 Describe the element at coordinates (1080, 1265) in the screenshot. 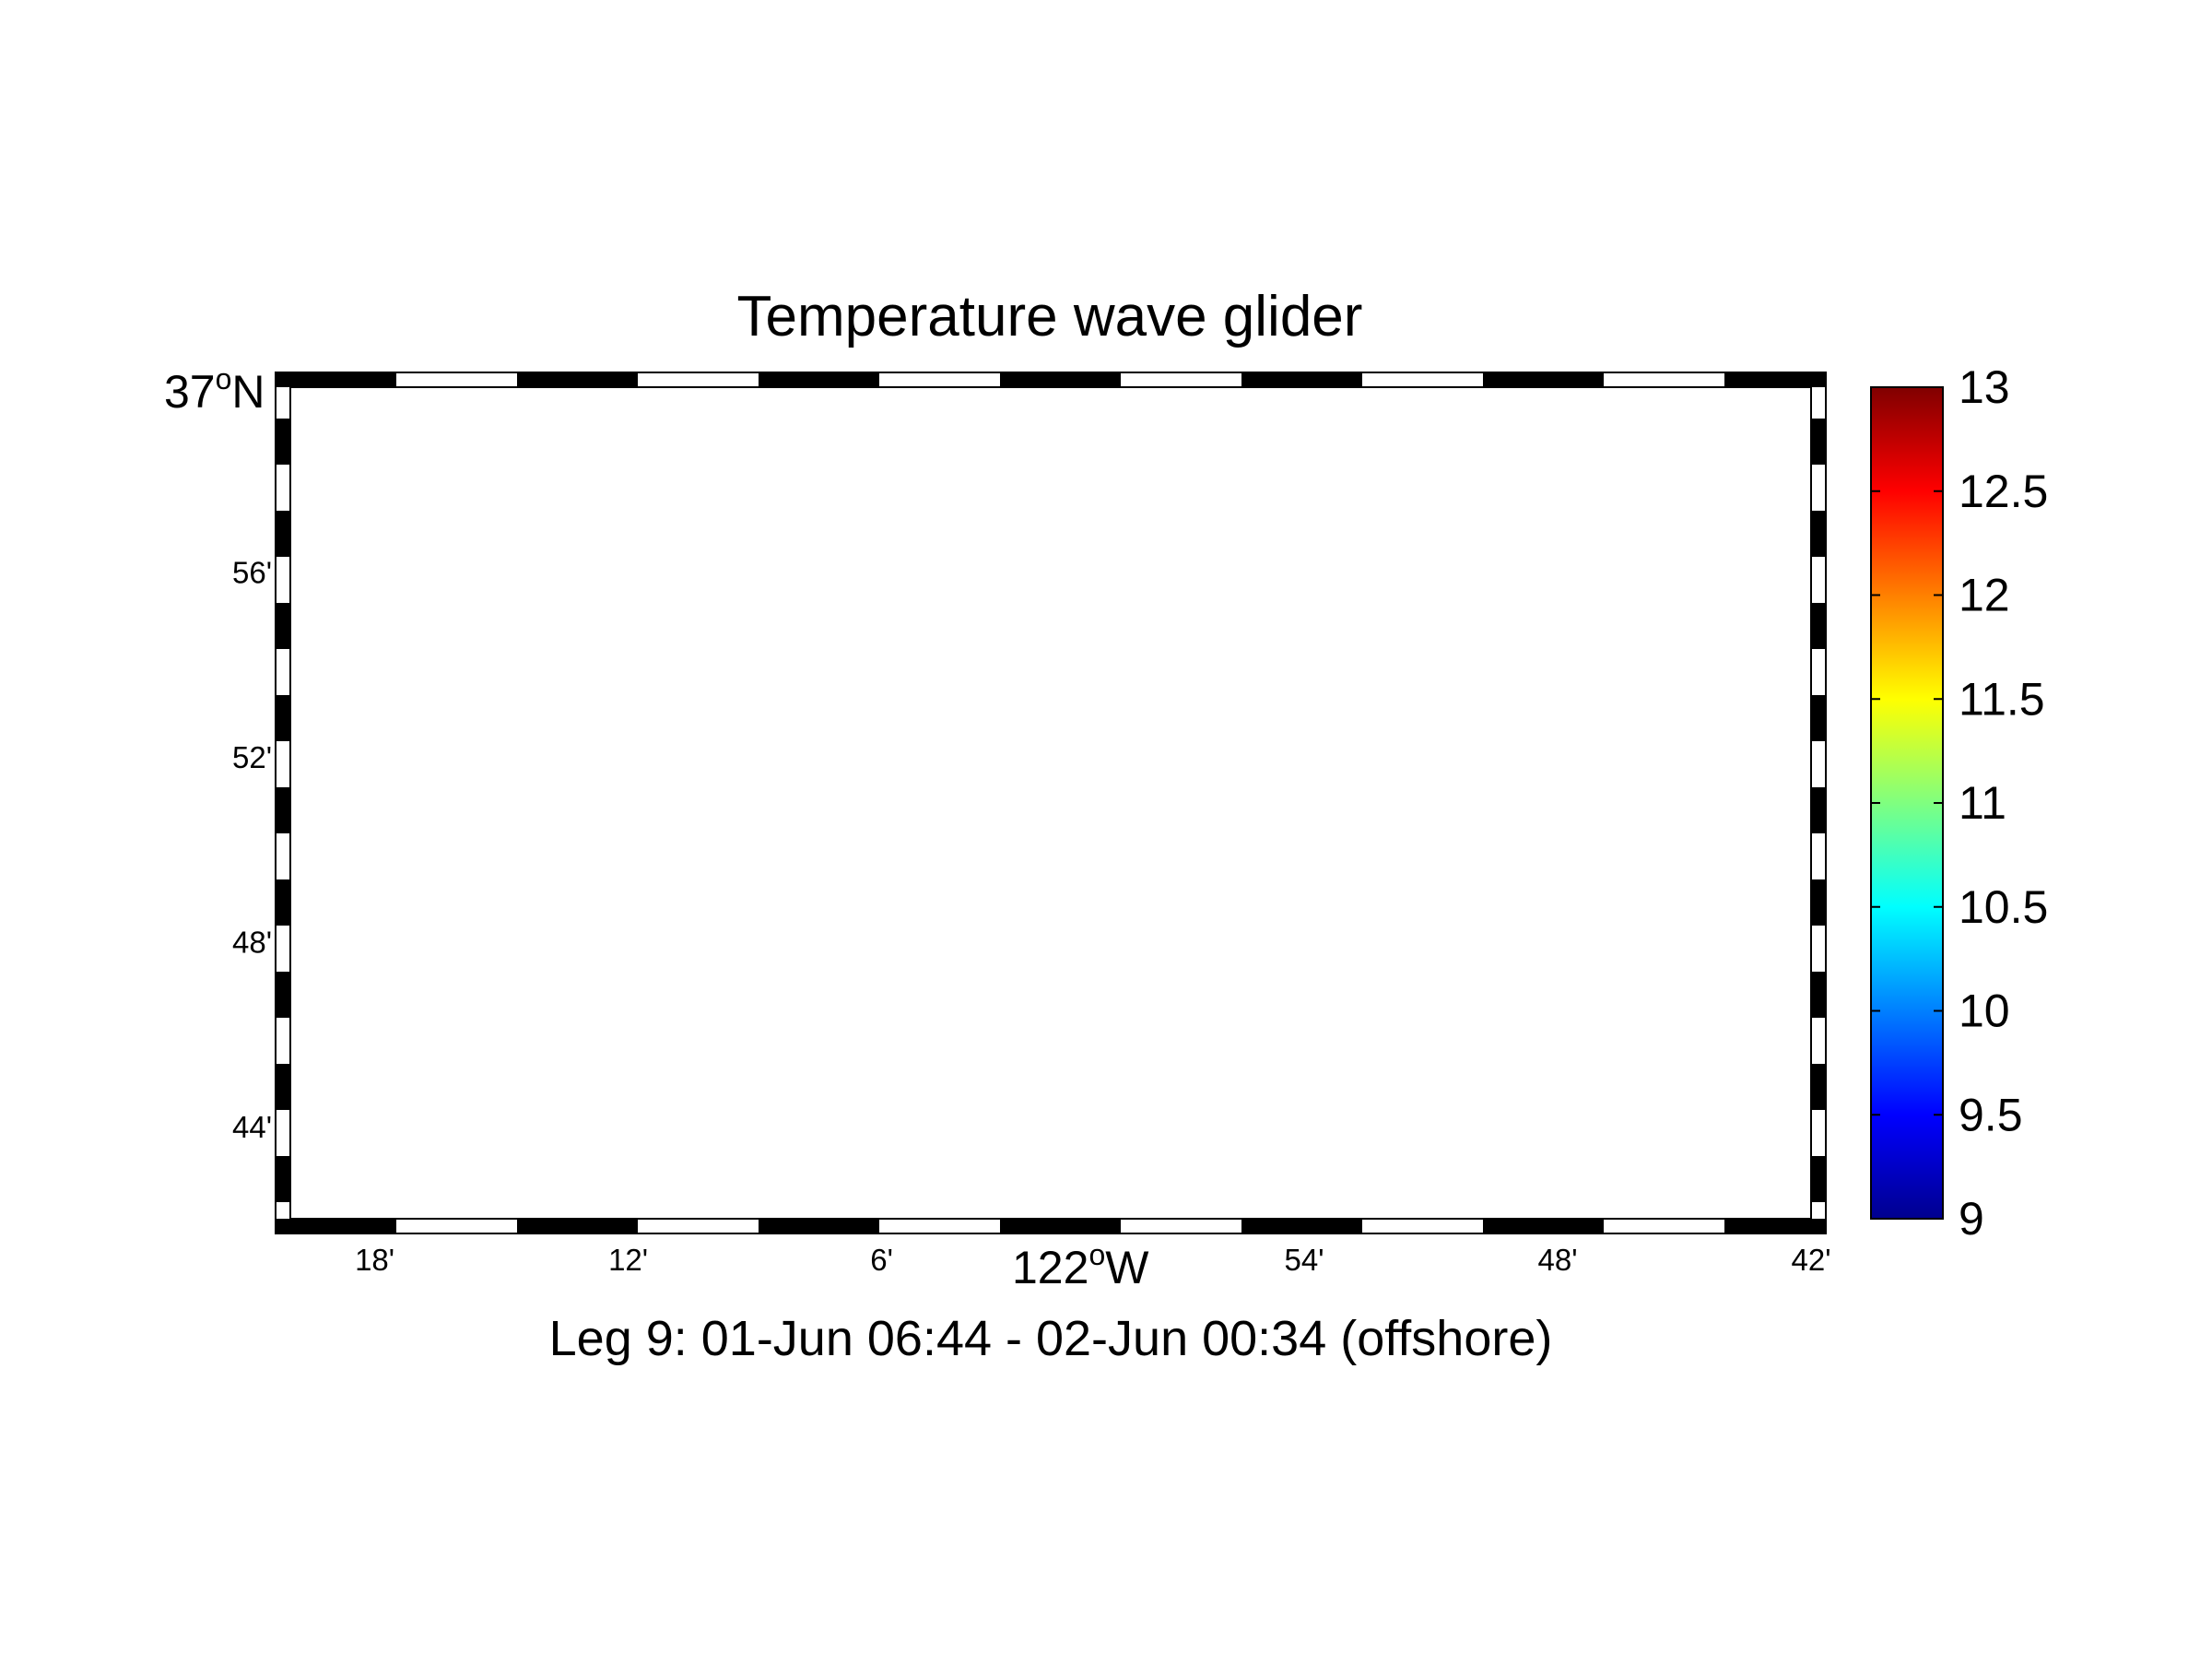

I see `lon-degree-label: 122oW` at that location.